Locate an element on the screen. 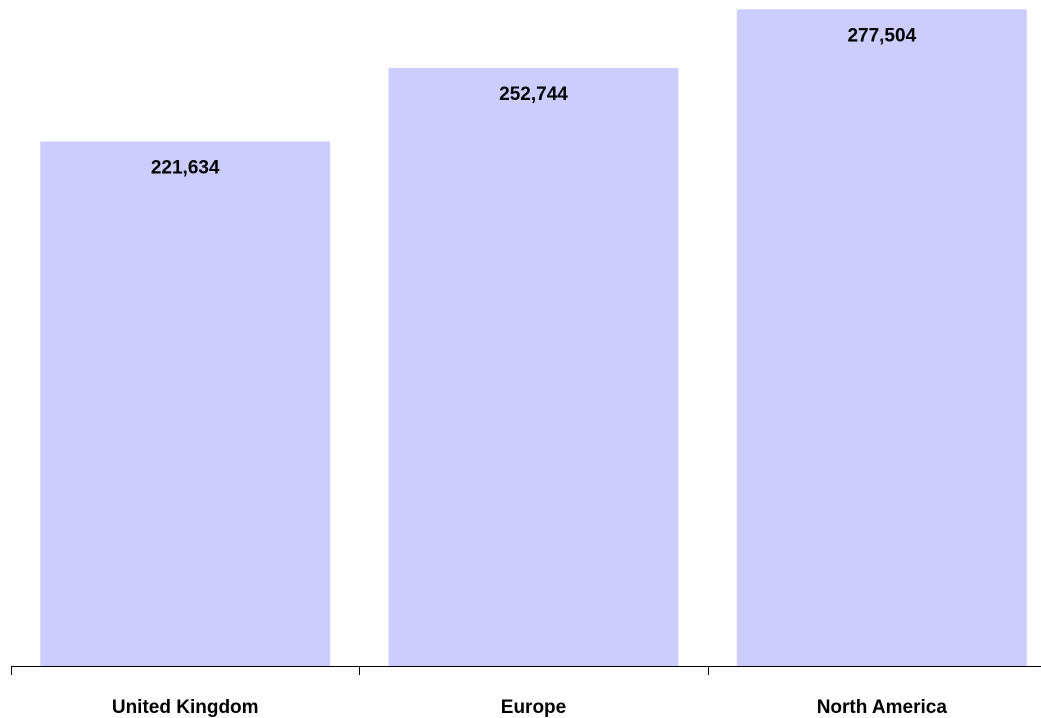  x-tick-label-europe: Europe is located at coordinates (533, 707).